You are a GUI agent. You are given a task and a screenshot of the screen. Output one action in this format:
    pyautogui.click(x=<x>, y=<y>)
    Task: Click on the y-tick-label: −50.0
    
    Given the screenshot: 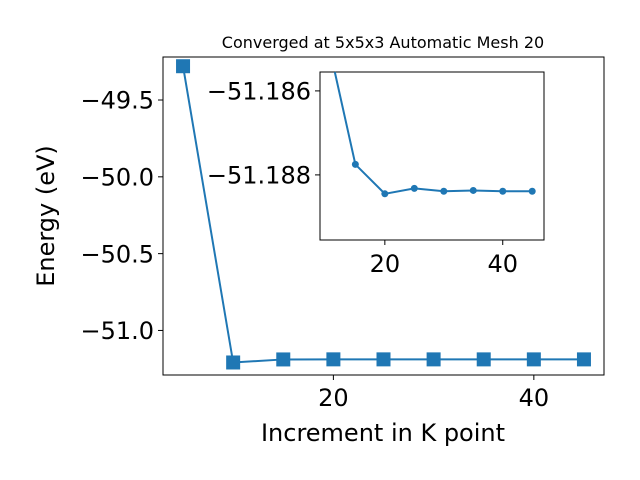 What is the action you would take?
    pyautogui.click(x=117, y=177)
    